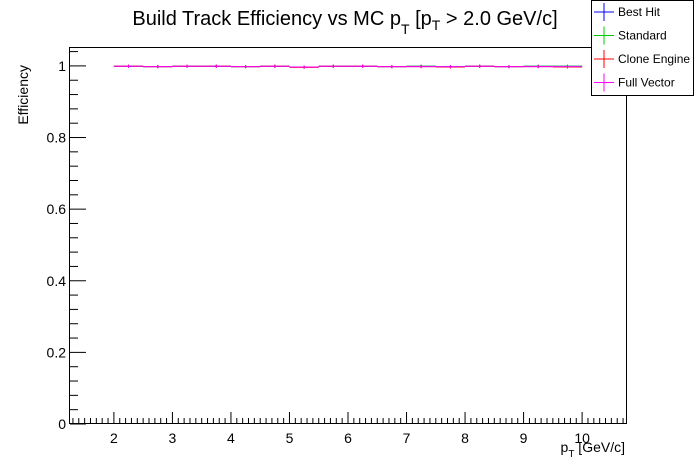 This screenshot has width=696, height=472. Describe the element at coordinates (173, 438) in the screenshot. I see `x-tick-label: 3` at that location.